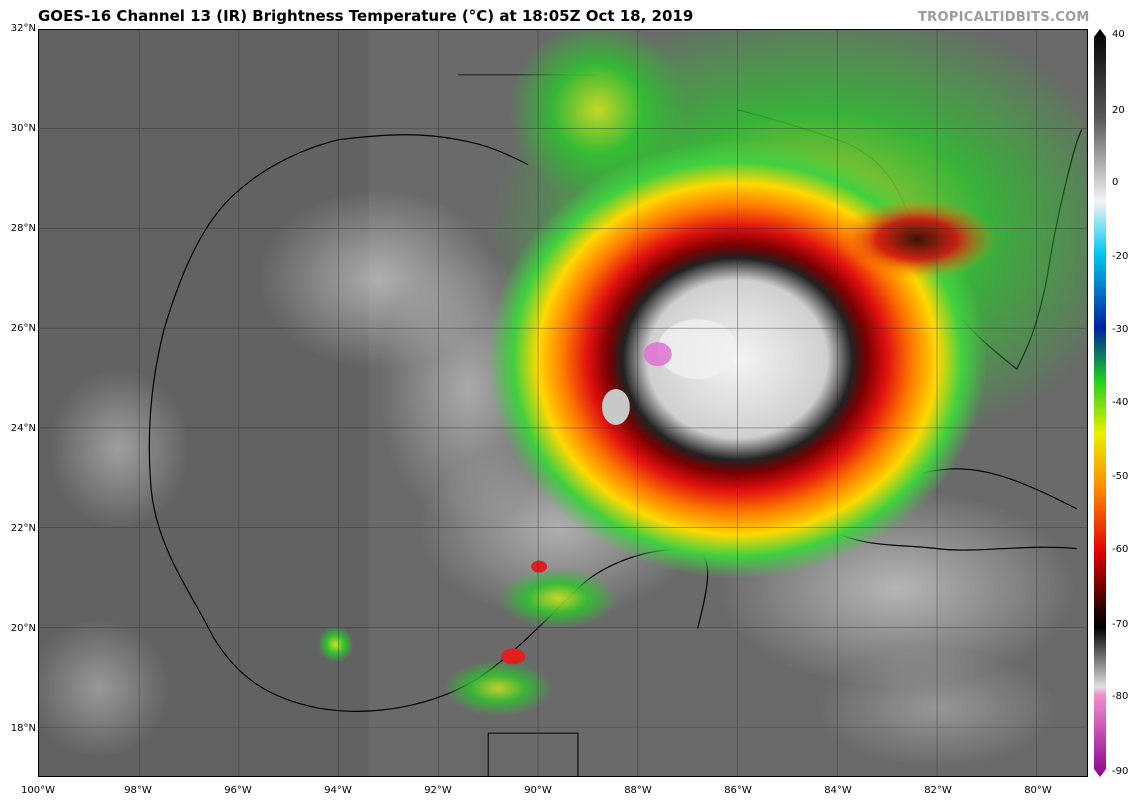 The image size is (1136, 800). What do you see at coordinates (23, 628) in the screenshot?
I see `lat-label: 20°N` at bounding box center [23, 628].